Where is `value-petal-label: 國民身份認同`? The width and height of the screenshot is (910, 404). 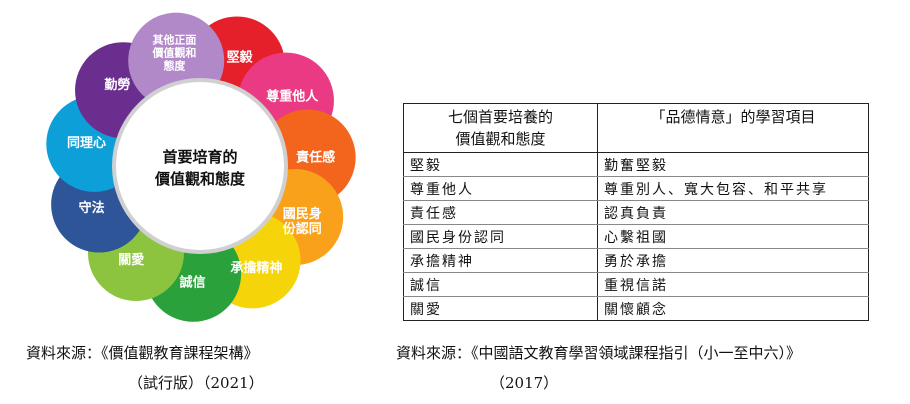 value-petal-label: 國民身份認同 is located at coordinates (302, 221).